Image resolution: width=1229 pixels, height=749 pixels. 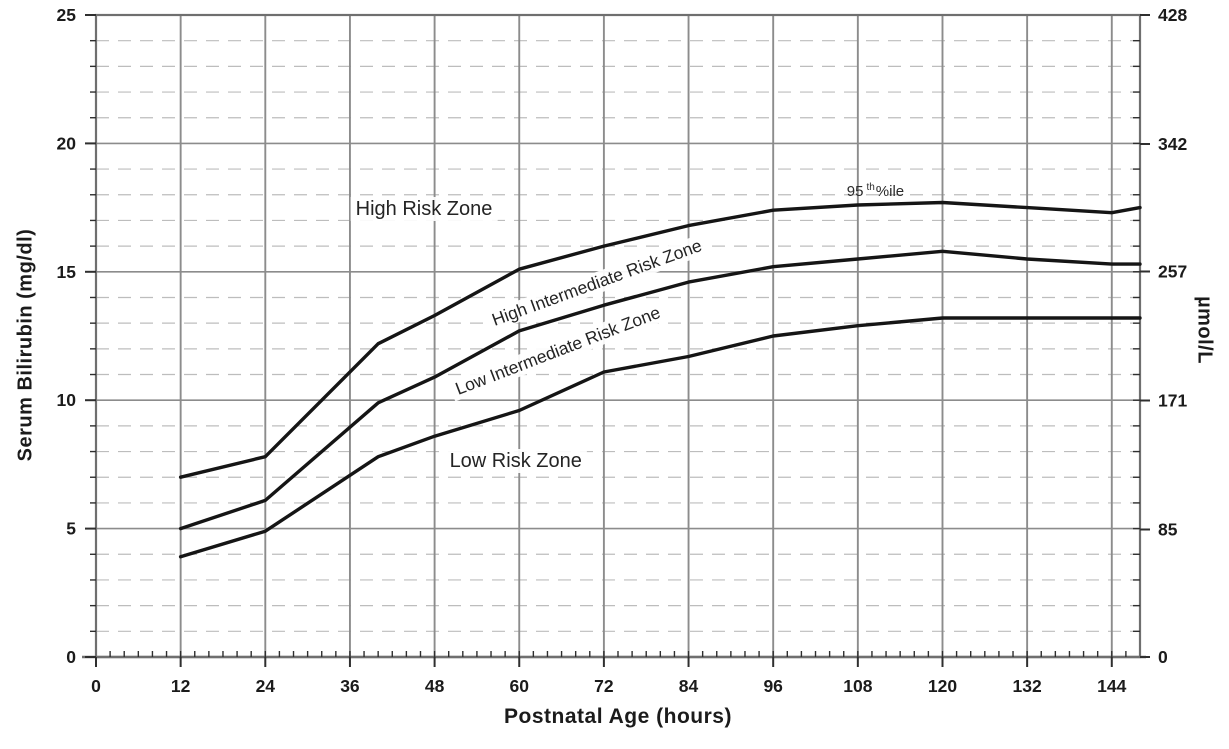 What do you see at coordinates (67, 143) in the screenshot?
I see `svg-text: 20` at bounding box center [67, 143].